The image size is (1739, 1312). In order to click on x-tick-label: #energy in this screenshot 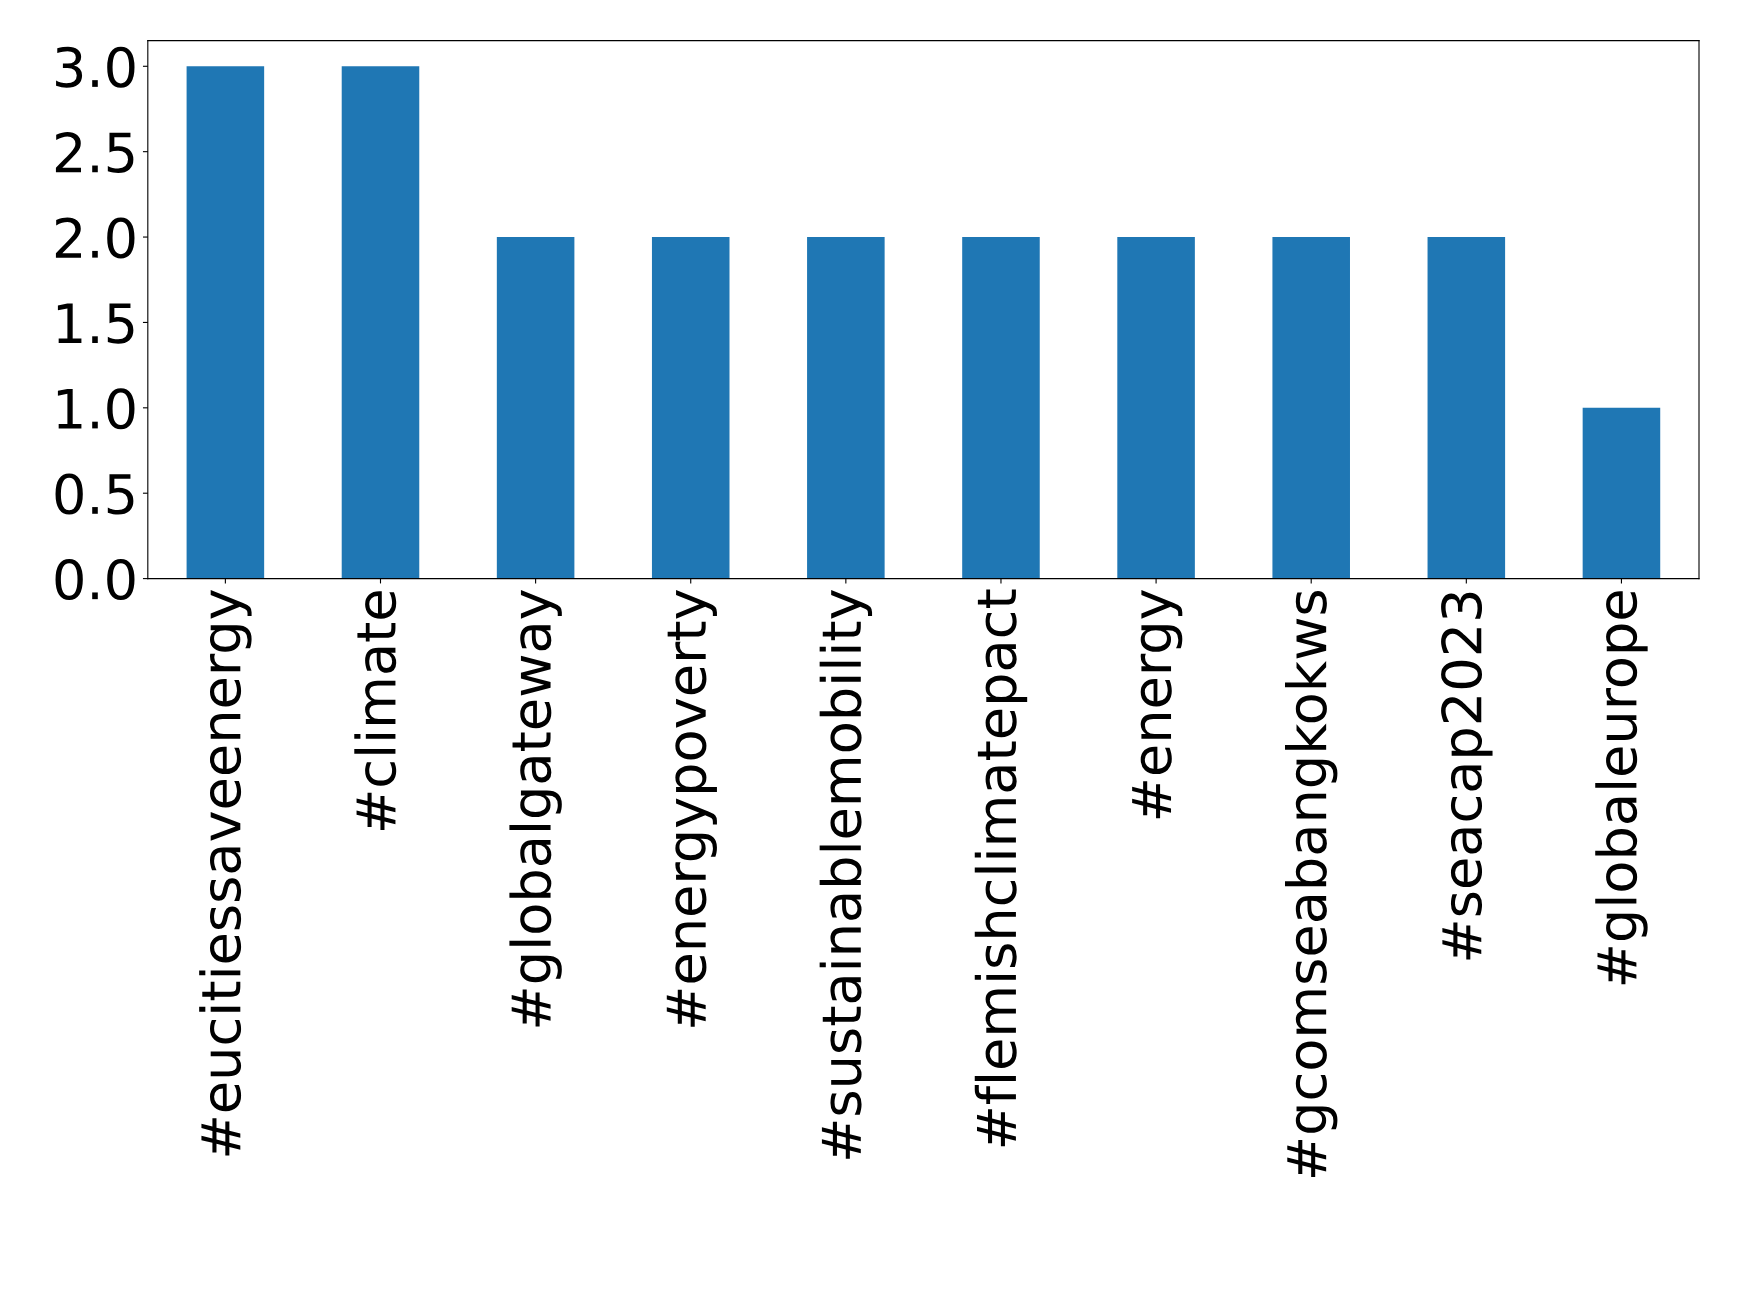, I will do `click(1157, 704)`.